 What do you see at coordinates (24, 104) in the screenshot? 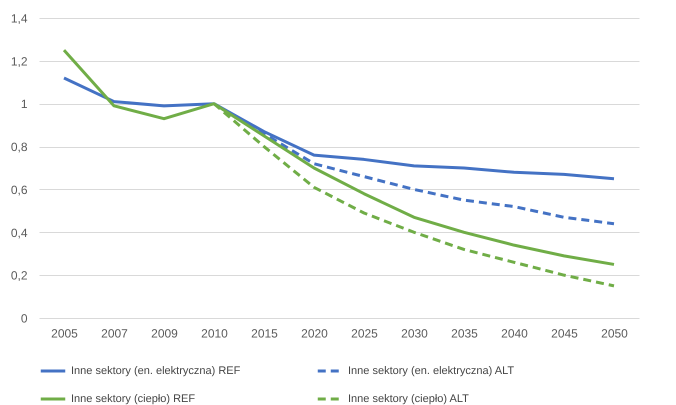
I see `y-tick-label: 1` at bounding box center [24, 104].